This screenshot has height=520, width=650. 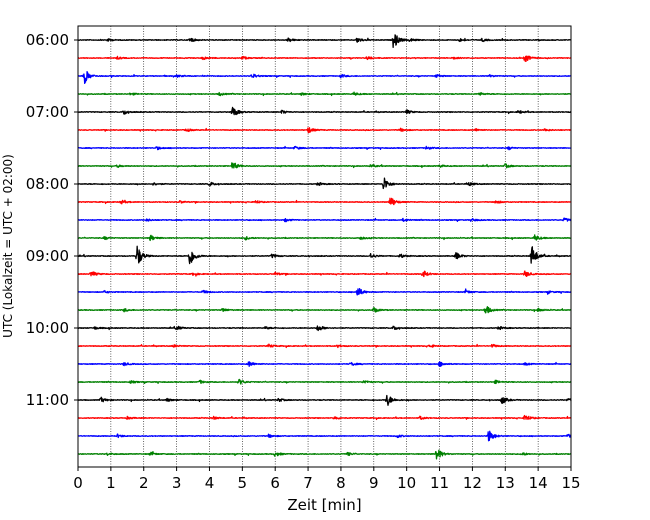 What do you see at coordinates (439, 483) in the screenshot?
I see `x-tick-label: 11` at bounding box center [439, 483].